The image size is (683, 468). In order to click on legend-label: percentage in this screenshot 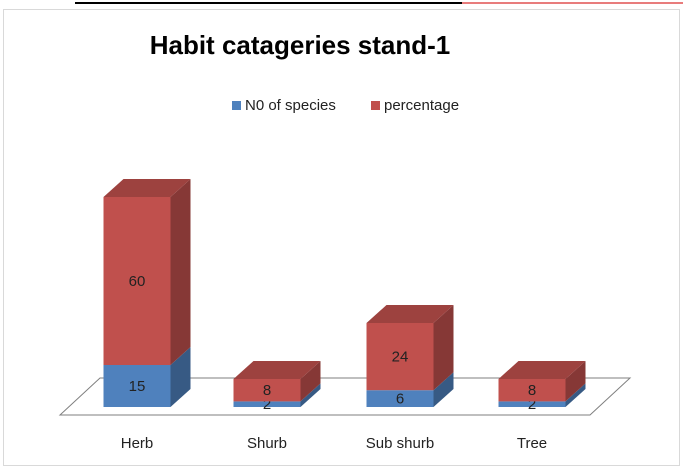, I will do `click(421, 105)`.